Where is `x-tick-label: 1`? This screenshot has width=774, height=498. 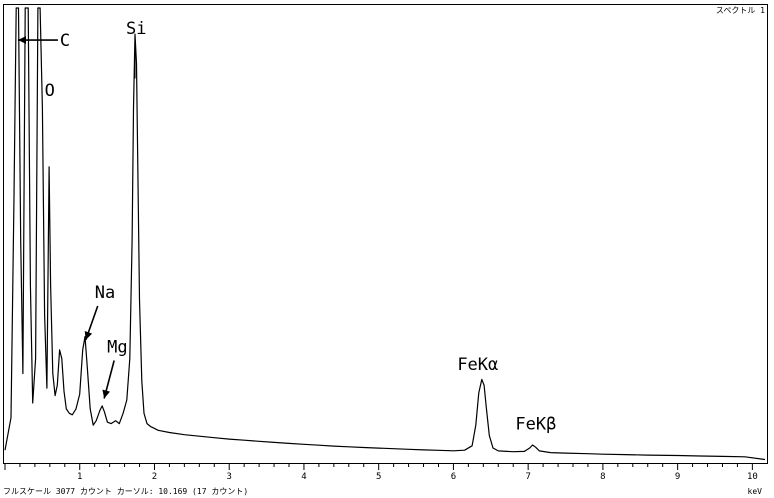
x-tick-label: 1 is located at coordinates (79, 477).